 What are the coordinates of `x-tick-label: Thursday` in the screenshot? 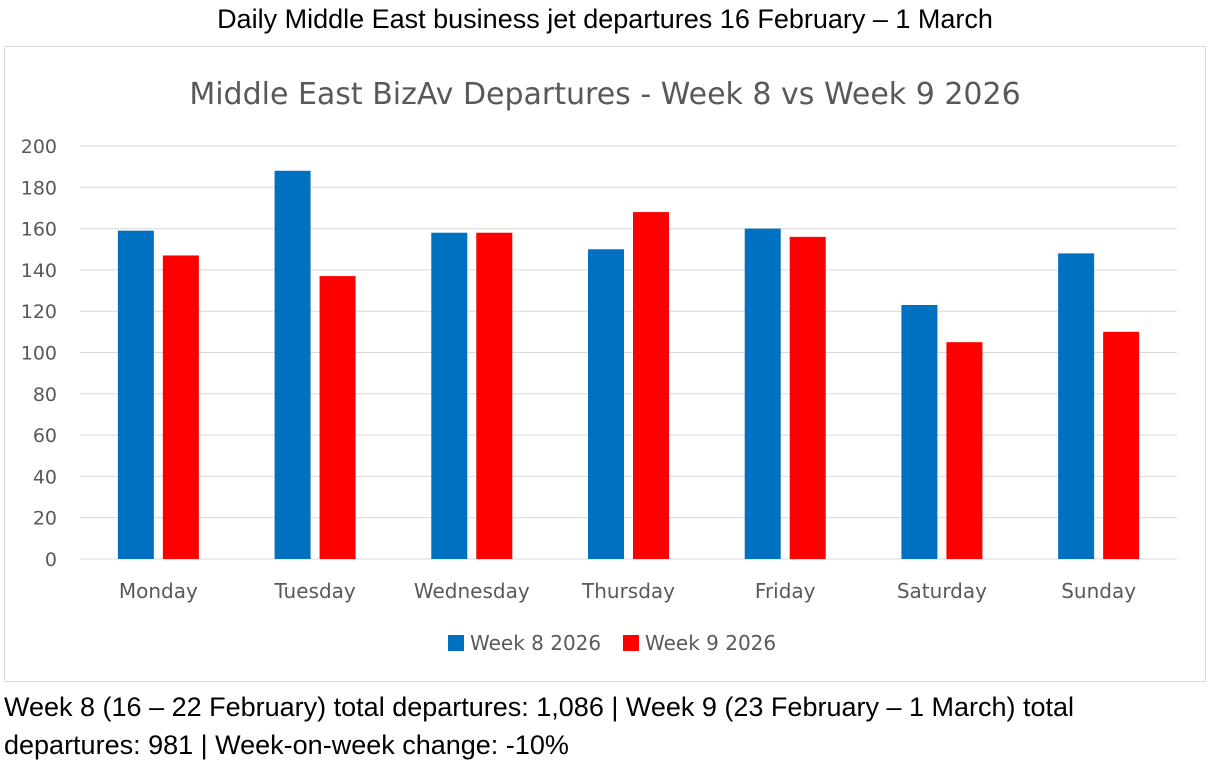 It's located at (628, 591).